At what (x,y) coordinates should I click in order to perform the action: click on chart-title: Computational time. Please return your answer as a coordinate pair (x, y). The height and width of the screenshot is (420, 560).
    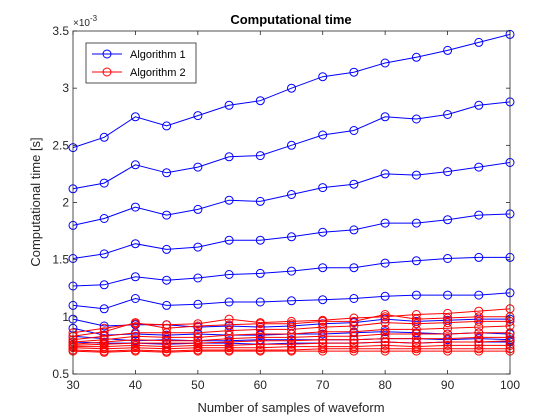
    Looking at the image, I should click on (290, 19).